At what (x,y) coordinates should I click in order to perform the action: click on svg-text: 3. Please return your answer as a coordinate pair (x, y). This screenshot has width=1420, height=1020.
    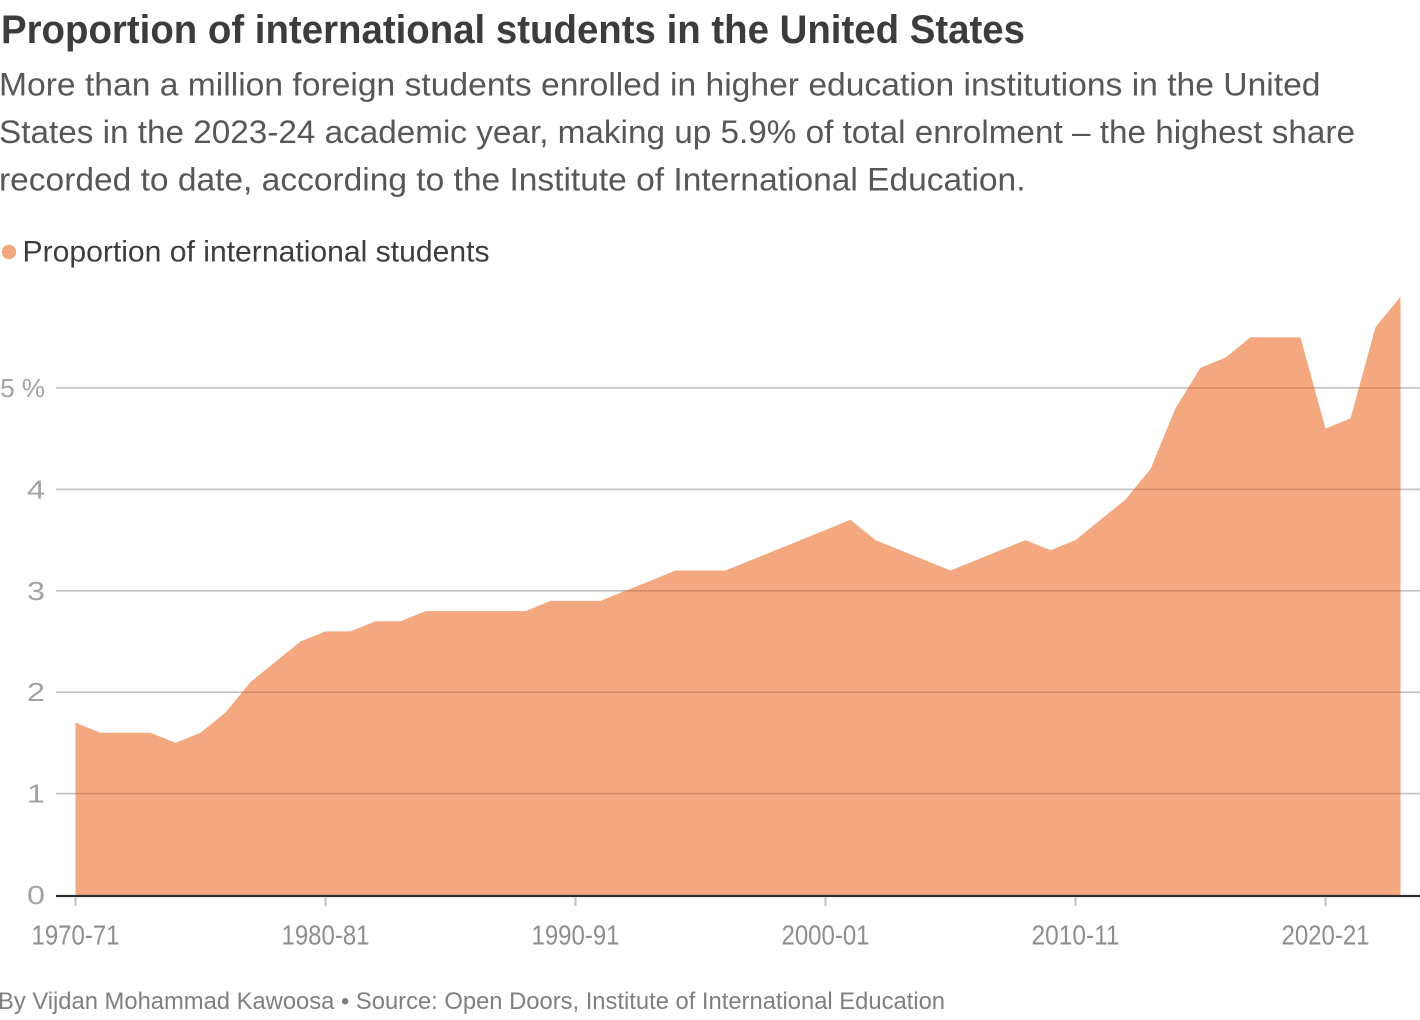
    Looking at the image, I should click on (36, 591).